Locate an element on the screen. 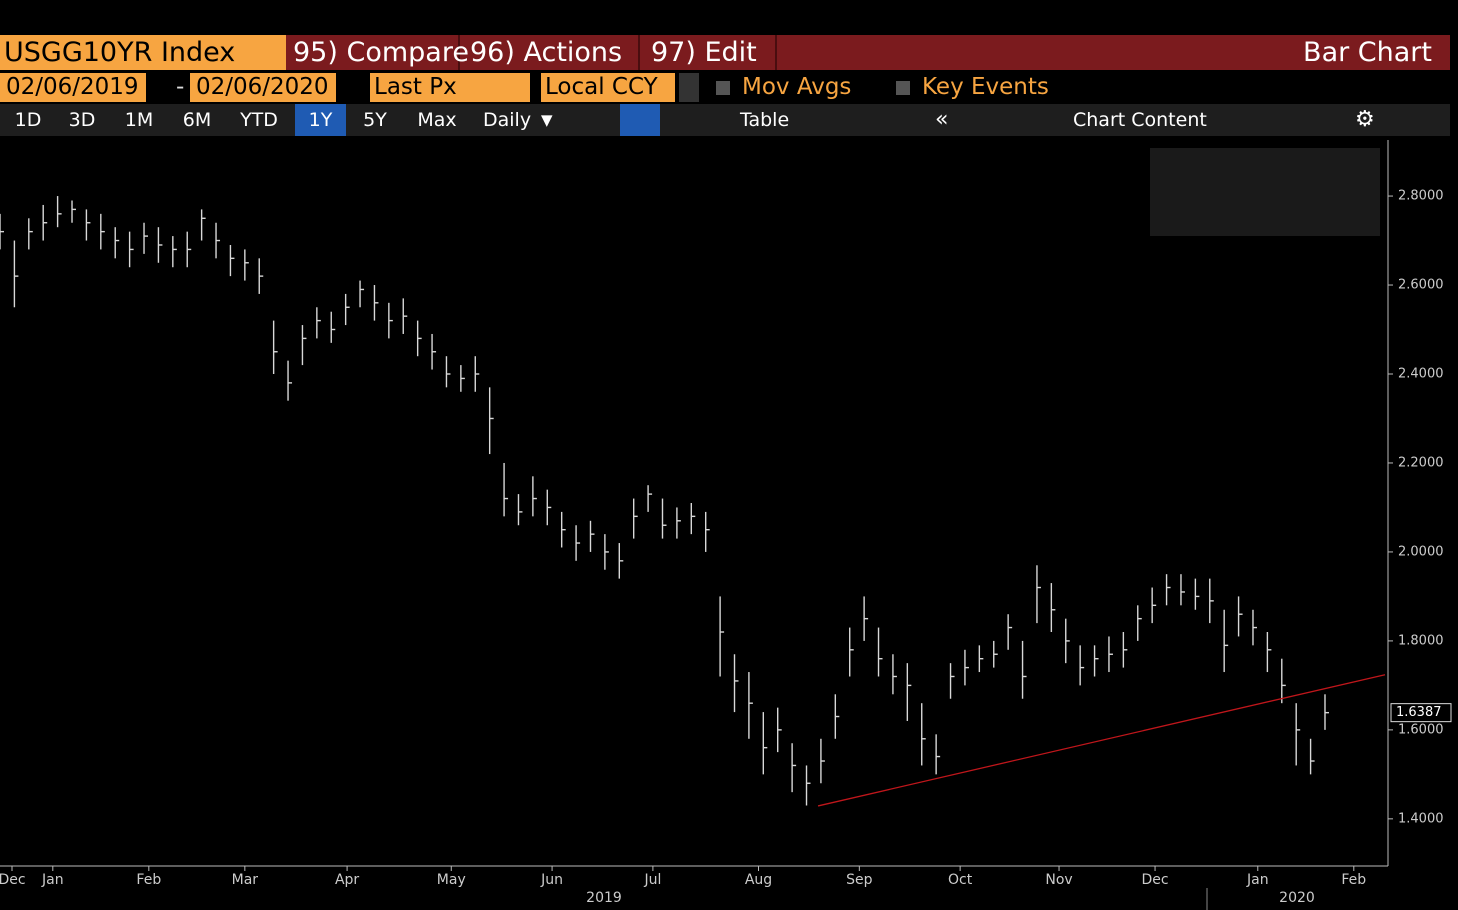 Image resolution: width=1458 pixels, height=910 pixels. year-label: 2020 is located at coordinates (1297, 898).